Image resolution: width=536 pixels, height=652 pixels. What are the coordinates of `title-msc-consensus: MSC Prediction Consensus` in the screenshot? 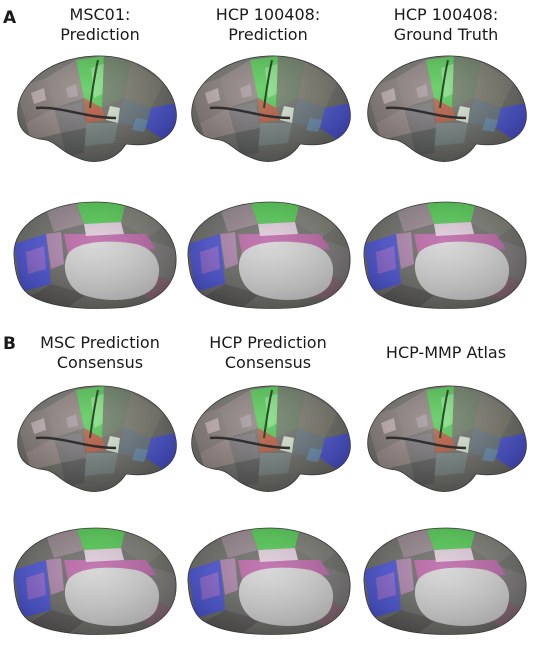 It's located at (100, 352).